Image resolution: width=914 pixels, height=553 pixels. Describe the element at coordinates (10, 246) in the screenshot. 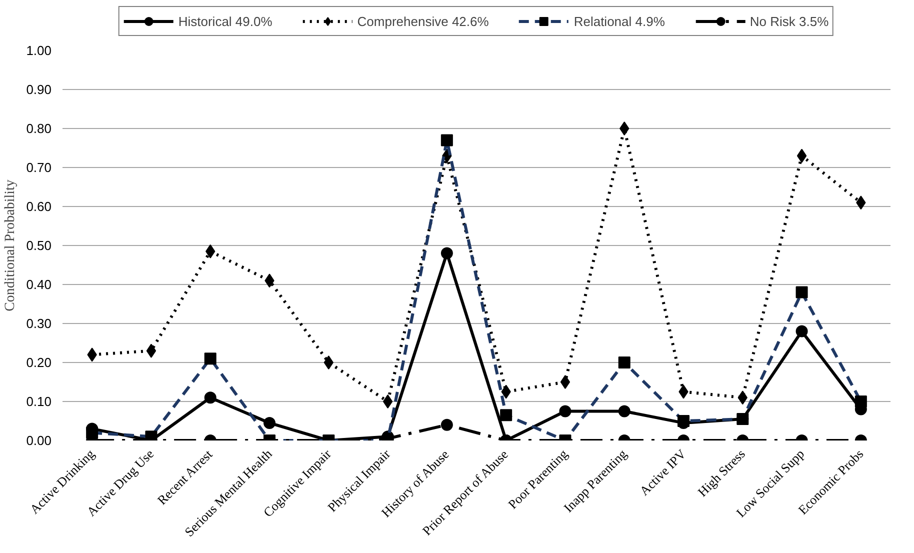

I see `y-axis-title: Conditional Probability` at that location.